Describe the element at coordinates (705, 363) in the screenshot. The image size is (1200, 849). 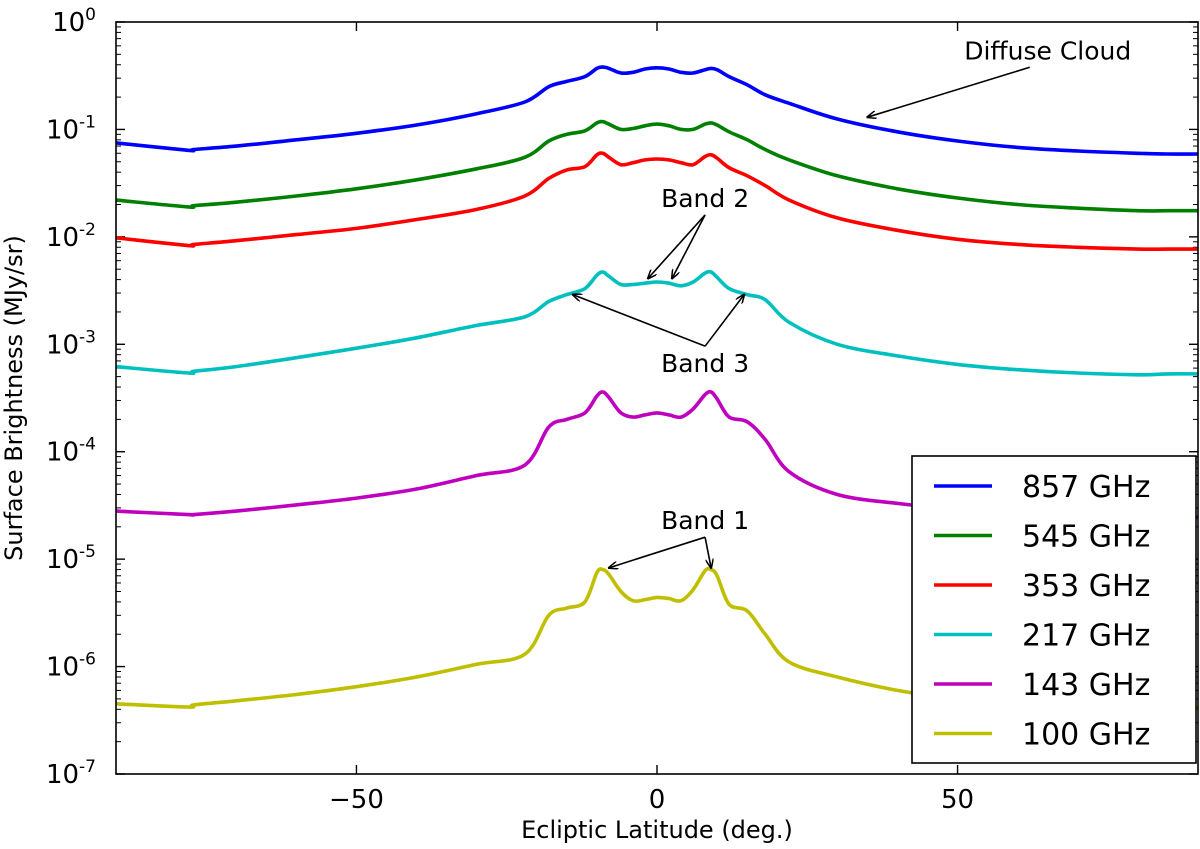
I see `annotation-band3: Band 3` at that location.